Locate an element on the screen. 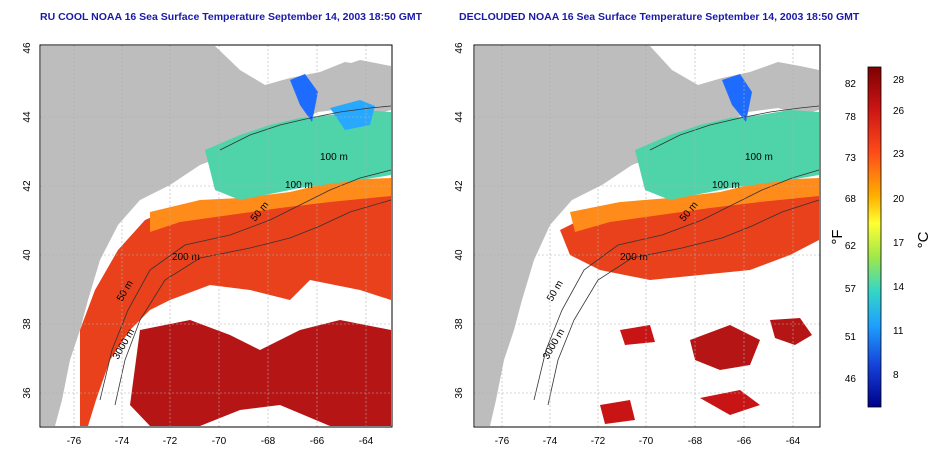 The height and width of the screenshot is (475, 950). celsius-tick-label: 20 is located at coordinates (899, 199).